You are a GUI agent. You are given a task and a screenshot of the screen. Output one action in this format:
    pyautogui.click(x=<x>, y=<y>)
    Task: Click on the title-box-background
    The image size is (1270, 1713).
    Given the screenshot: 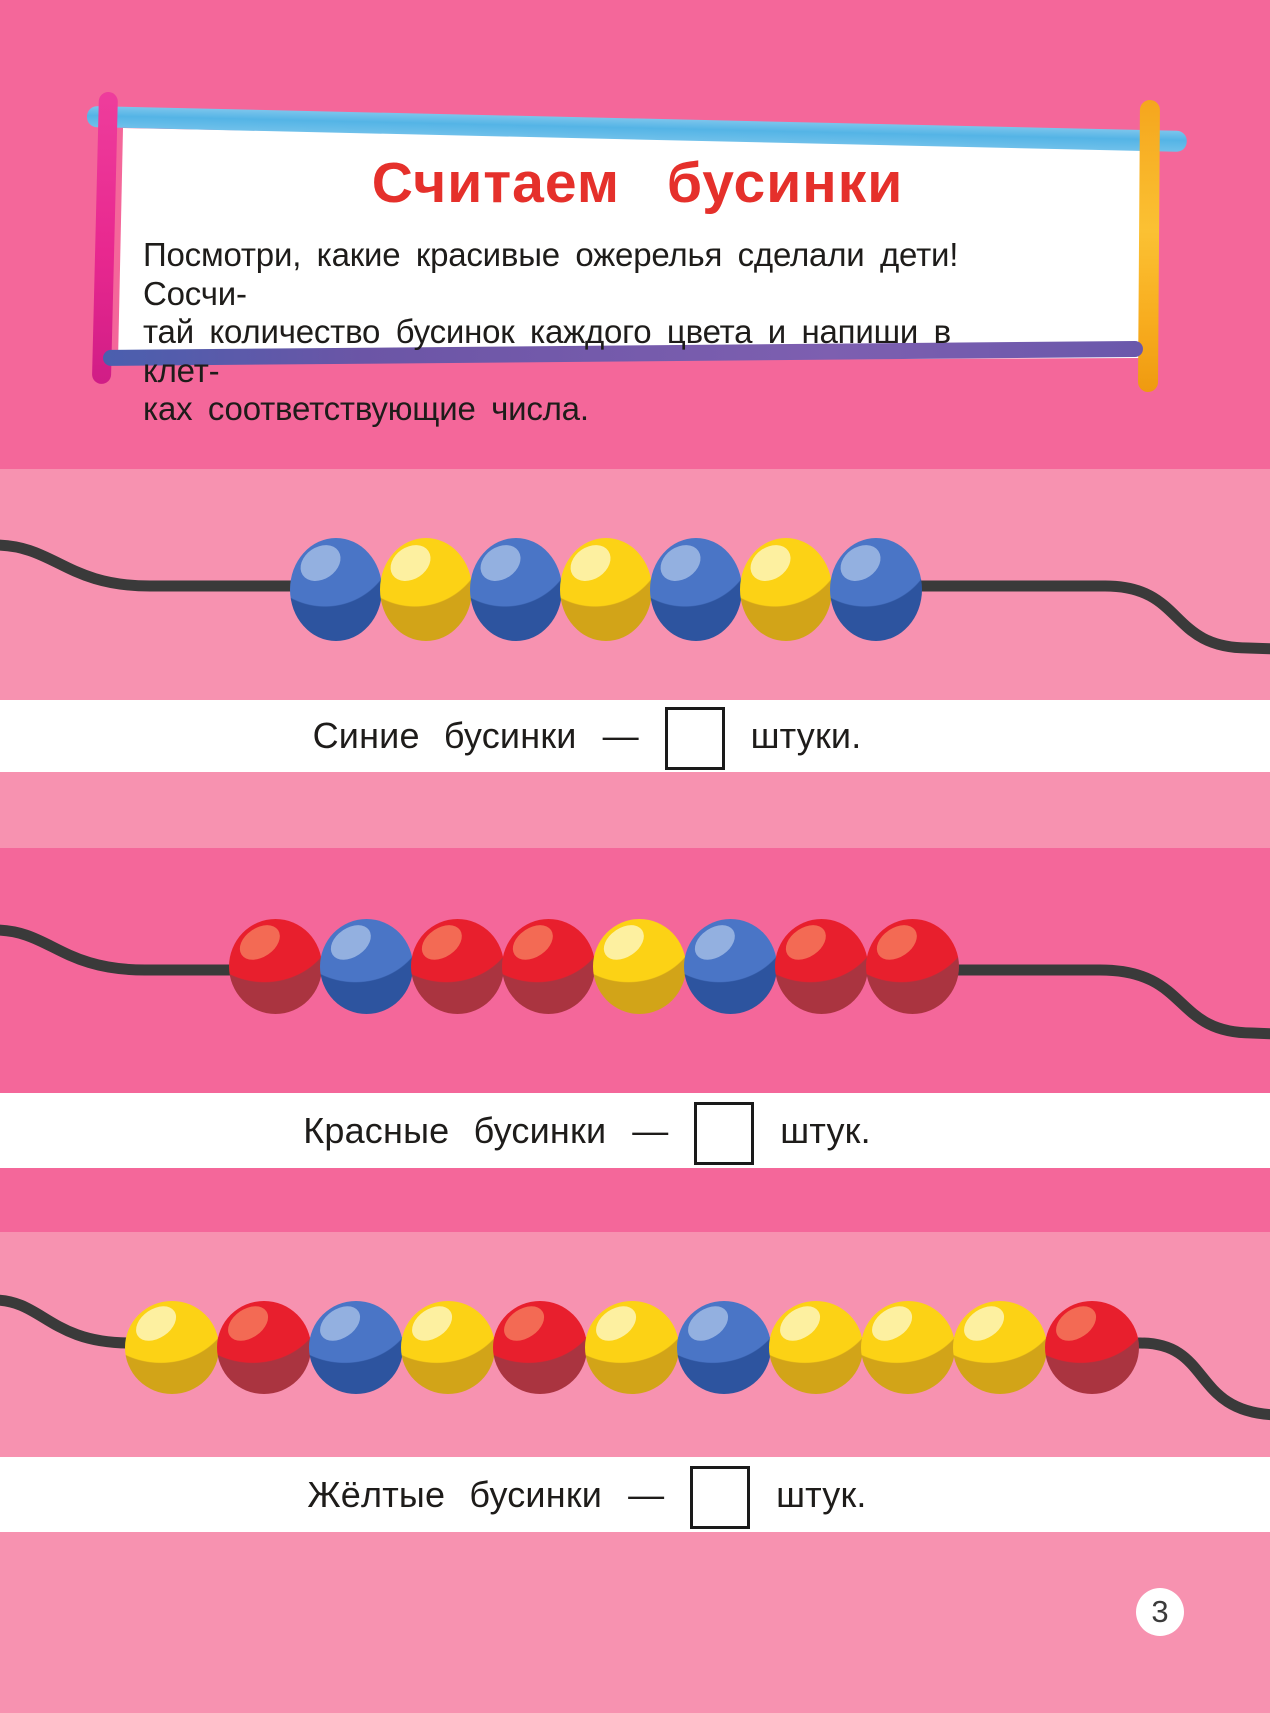 What is the action you would take?
    pyautogui.click(x=634, y=245)
    